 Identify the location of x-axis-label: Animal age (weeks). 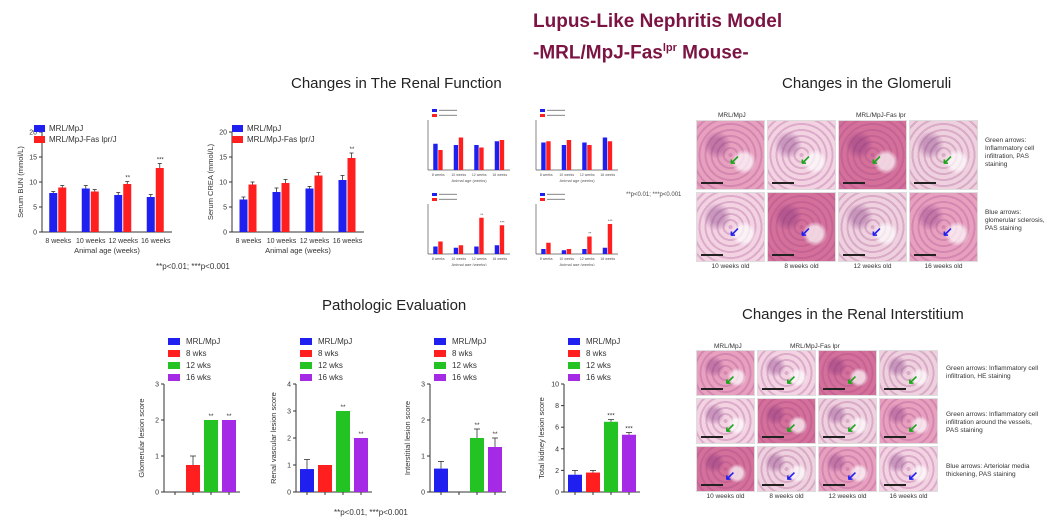
(469, 180).